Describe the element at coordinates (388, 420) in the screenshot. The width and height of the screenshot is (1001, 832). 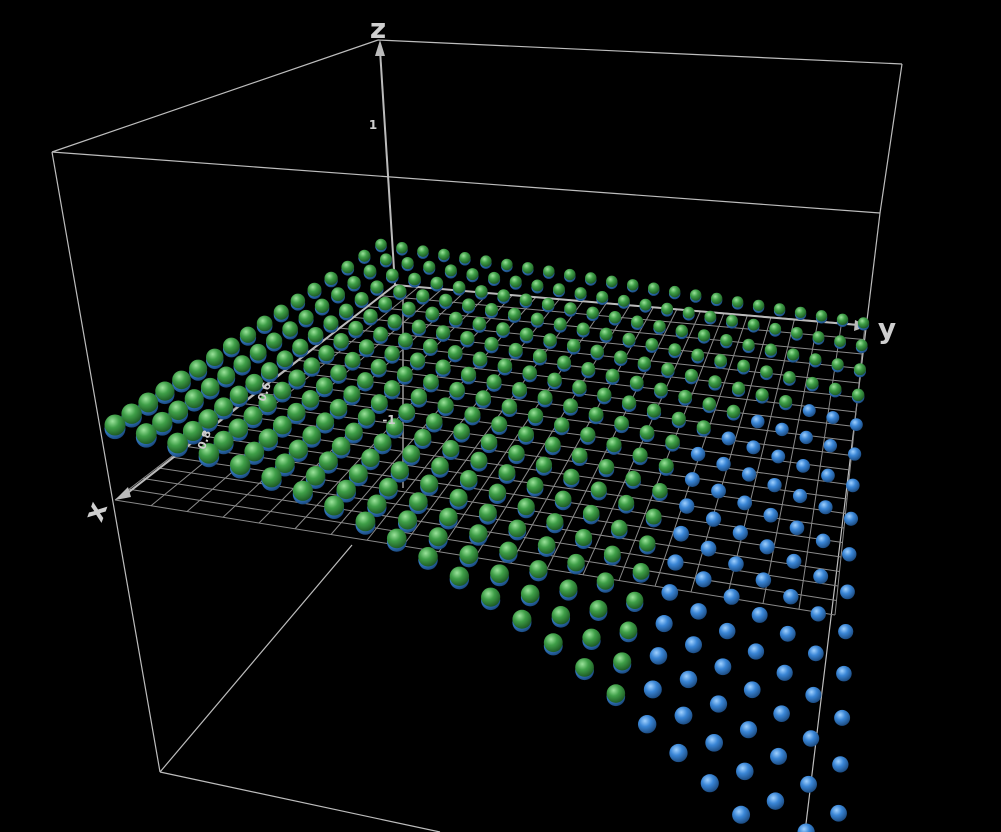
I see `y-tick-label: -1` at that location.